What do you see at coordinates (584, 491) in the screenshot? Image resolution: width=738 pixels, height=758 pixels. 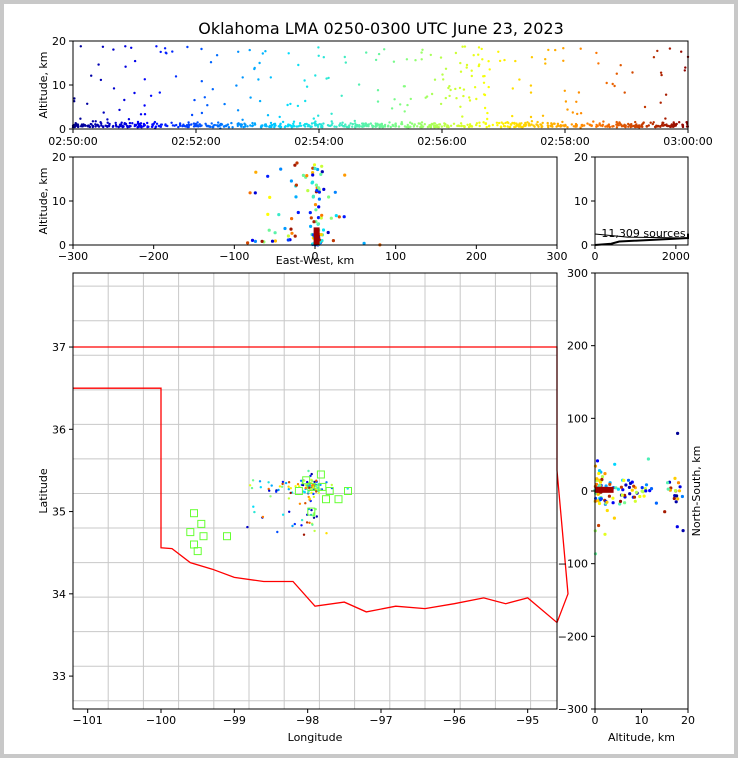 I see `north-south-tick-label: 0` at bounding box center [584, 491].